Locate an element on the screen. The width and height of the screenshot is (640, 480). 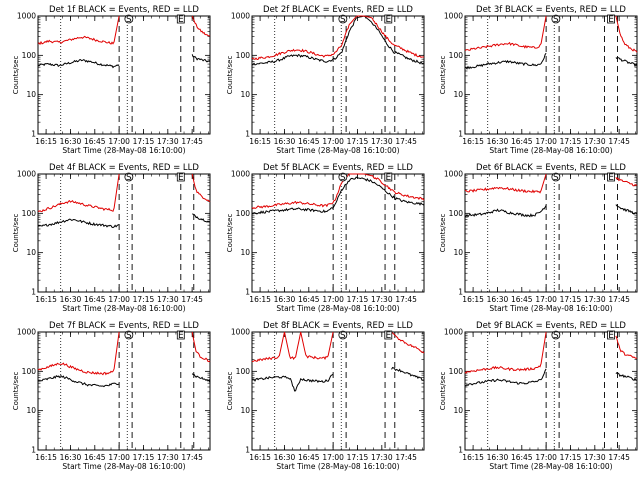
panel-title: Det 2f BLACK = Events, RED = LLD is located at coordinates (338, 10).